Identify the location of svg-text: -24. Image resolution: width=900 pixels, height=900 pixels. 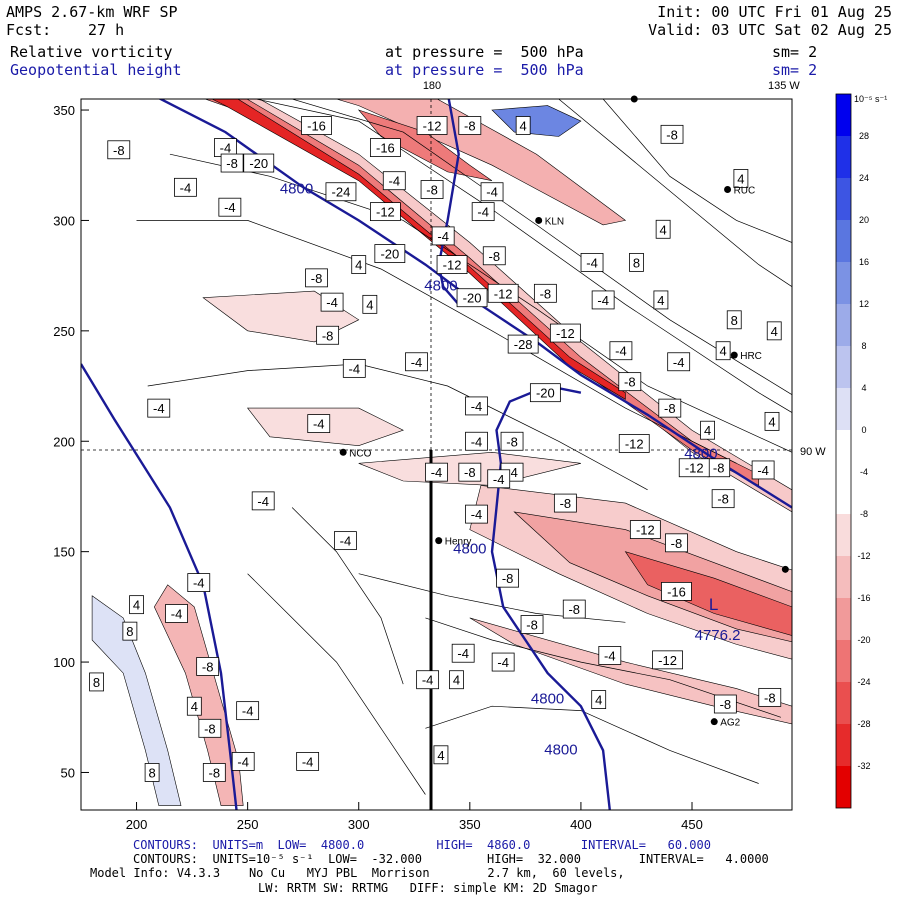
(341, 192).